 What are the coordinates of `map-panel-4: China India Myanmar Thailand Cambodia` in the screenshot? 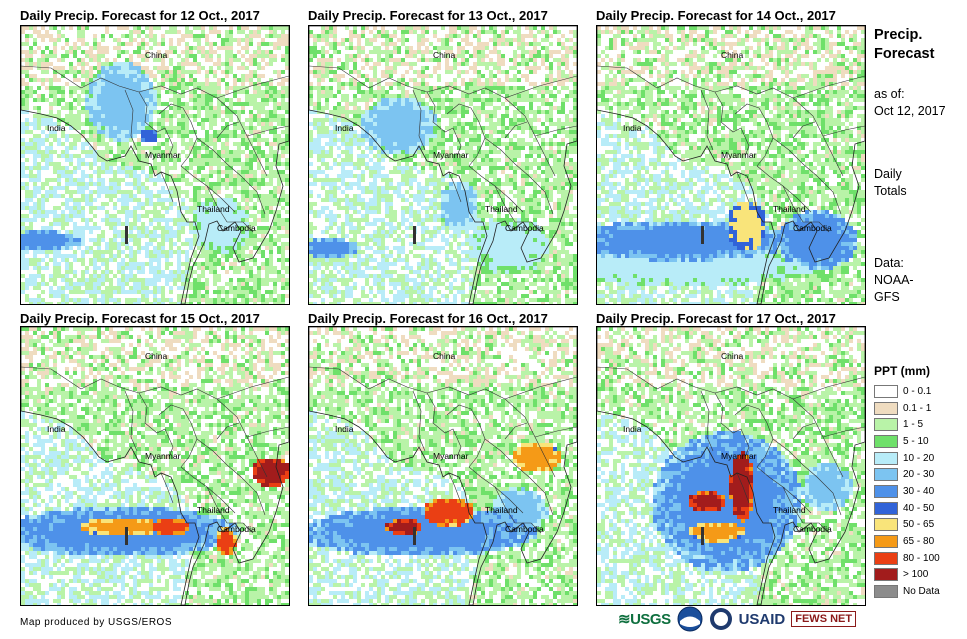 It's located at (155, 466).